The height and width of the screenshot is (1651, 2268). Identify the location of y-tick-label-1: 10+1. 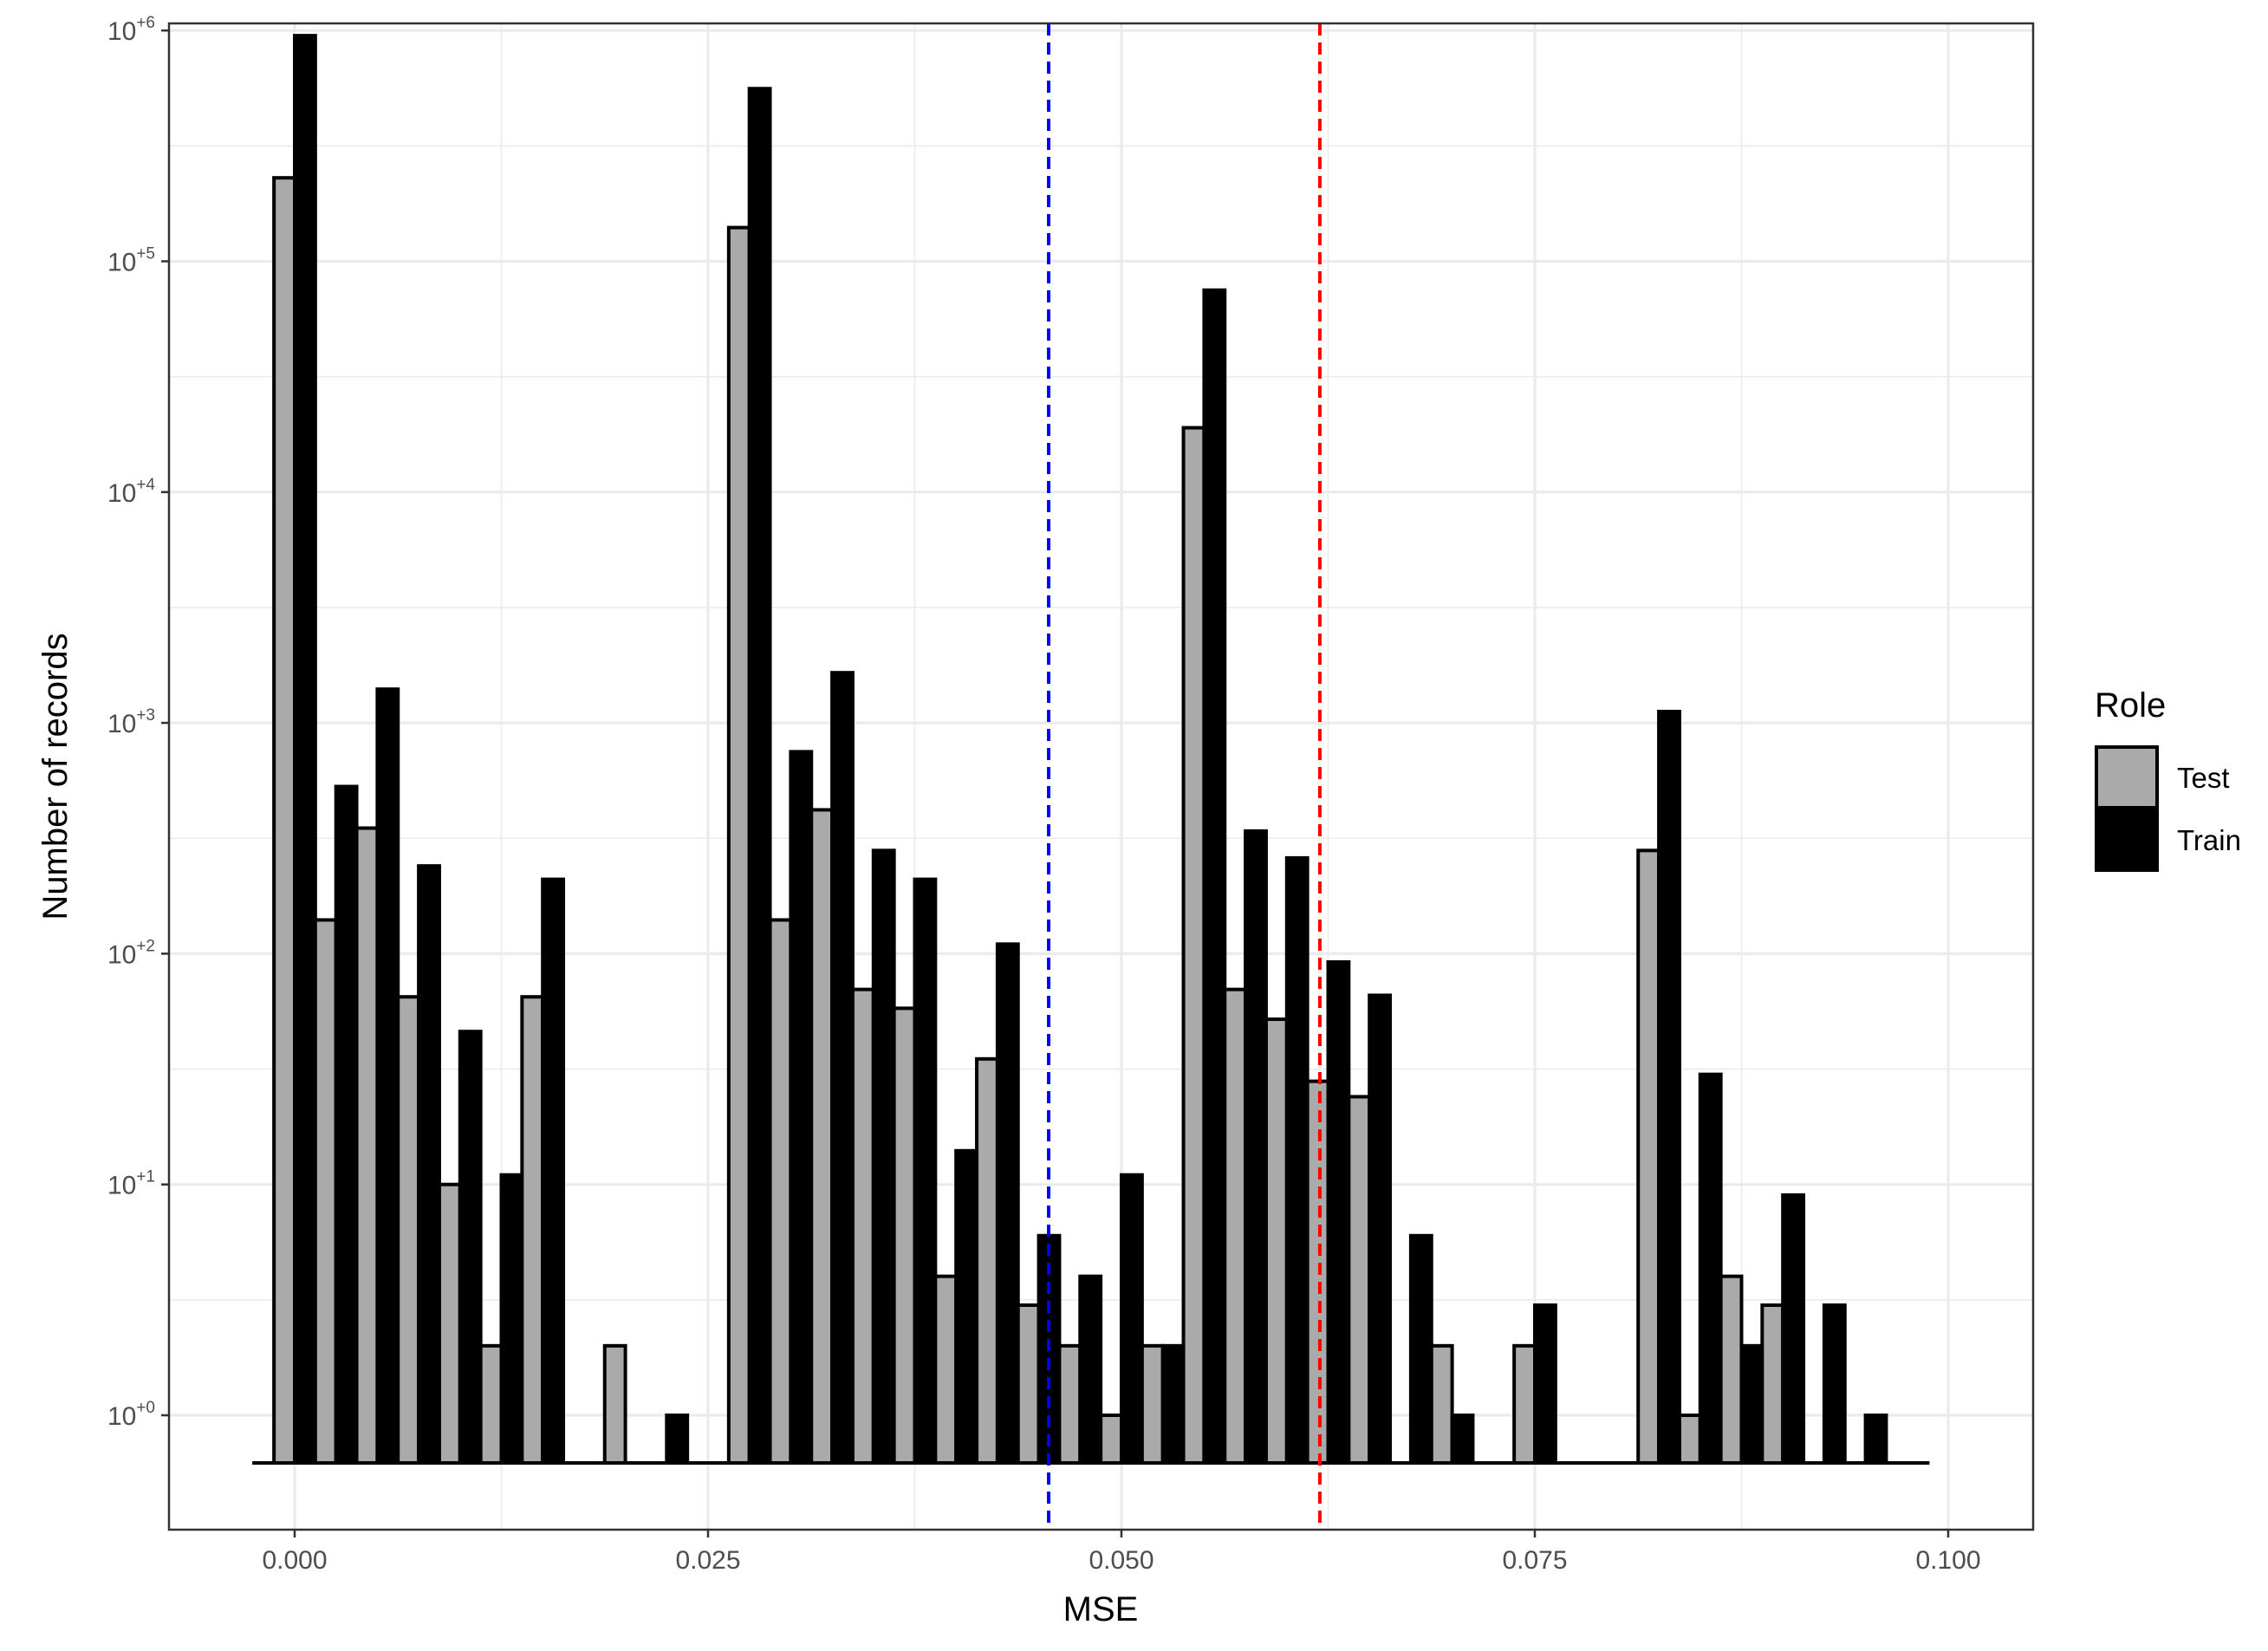
(131, 1184).